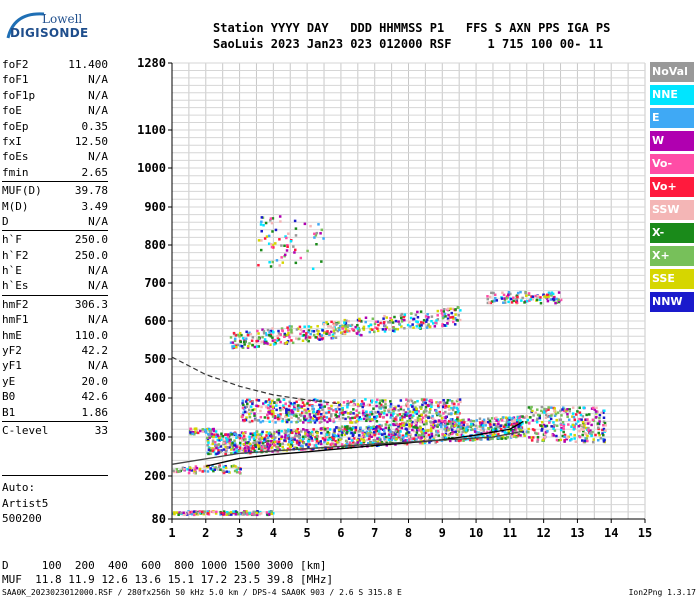 The height and width of the screenshot is (600, 700). What do you see at coordinates (55, 239) in the screenshot?
I see `param-row-hf: h`F 250.0` at bounding box center [55, 239].